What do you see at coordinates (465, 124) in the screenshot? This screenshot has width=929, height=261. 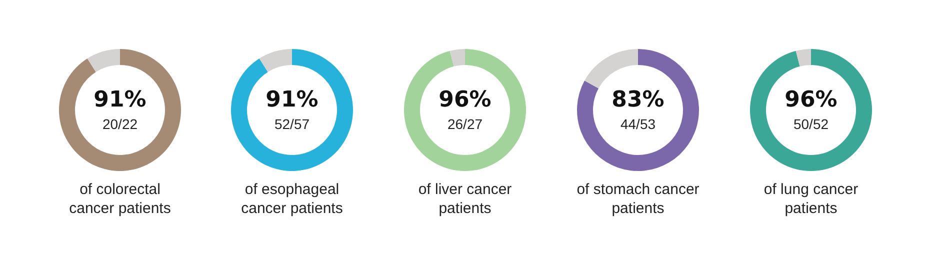 I see `text: 26/27` at bounding box center [465, 124].